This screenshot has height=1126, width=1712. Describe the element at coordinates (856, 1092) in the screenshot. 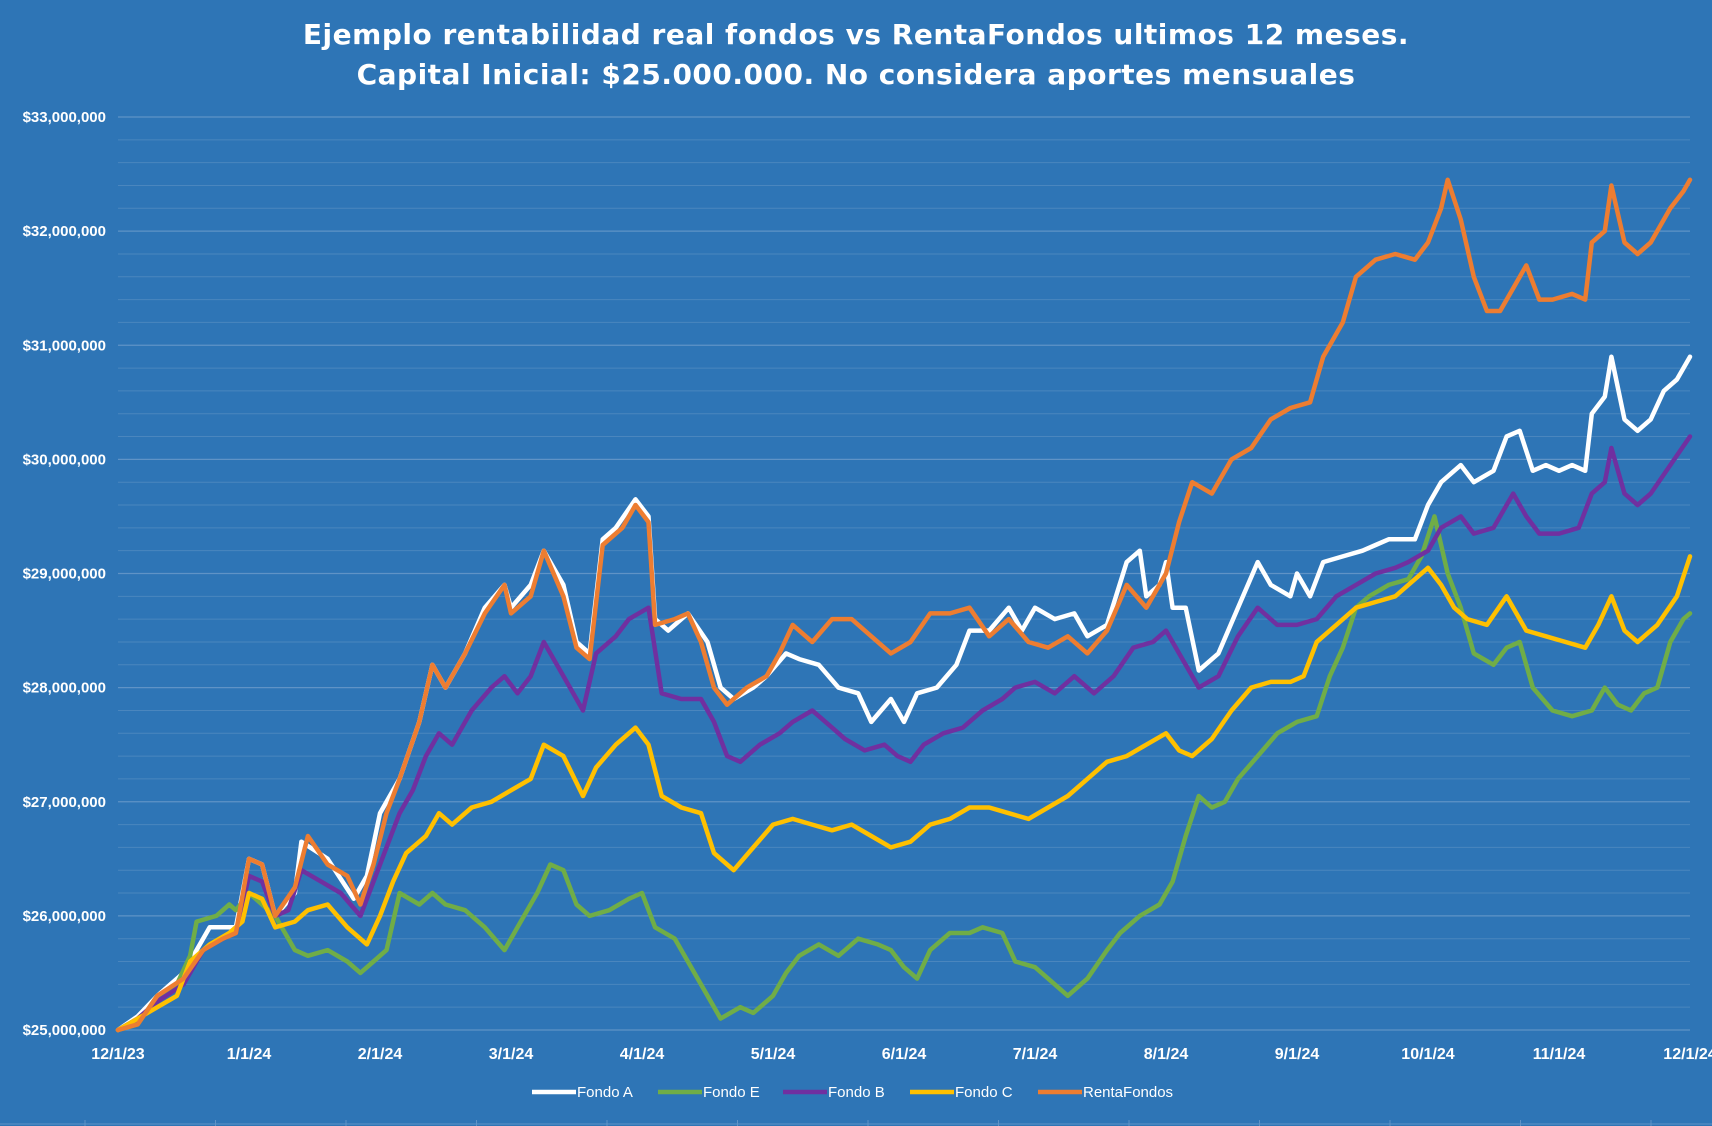

I see `legend-label: Fondo B` at that location.